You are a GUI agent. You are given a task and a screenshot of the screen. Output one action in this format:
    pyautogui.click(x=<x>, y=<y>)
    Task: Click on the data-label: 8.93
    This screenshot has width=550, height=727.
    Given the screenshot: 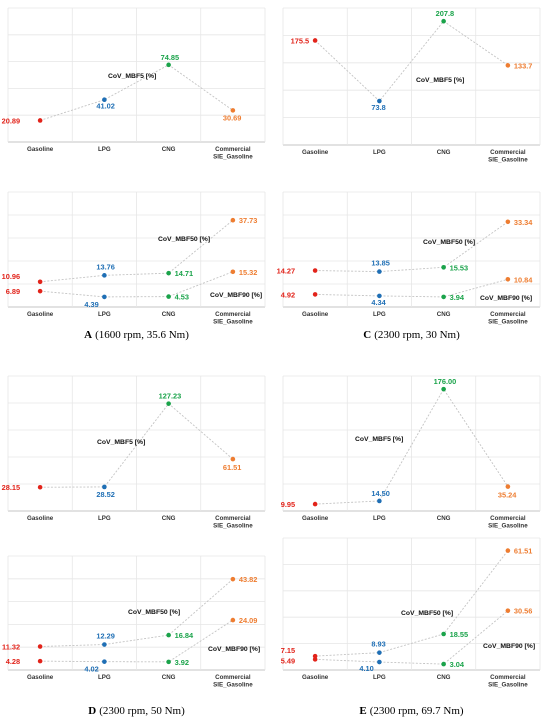 What is the action you would take?
    pyautogui.click(x=378, y=644)
    